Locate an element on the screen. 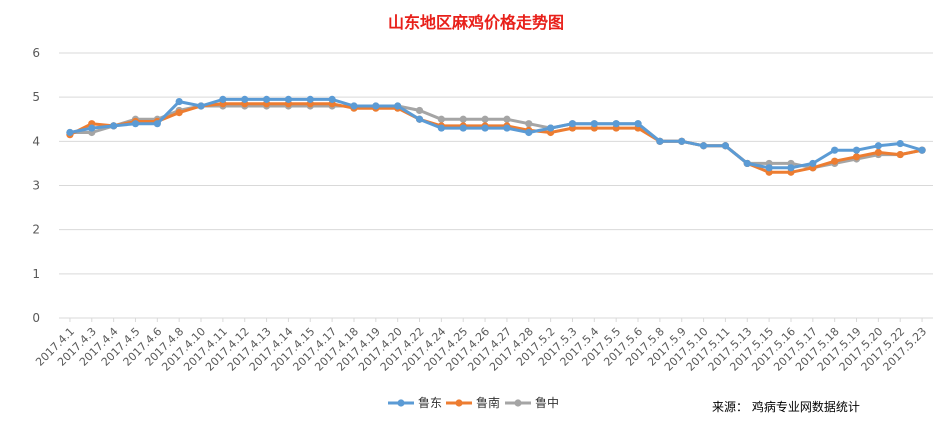 The height and width of the screenshot is (425, 951). y-tick-label: 1 is located at coordinates (36, 274).